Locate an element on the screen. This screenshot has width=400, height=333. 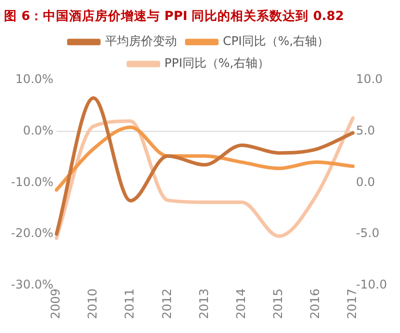
line-series is located at coordinates (204, 159).